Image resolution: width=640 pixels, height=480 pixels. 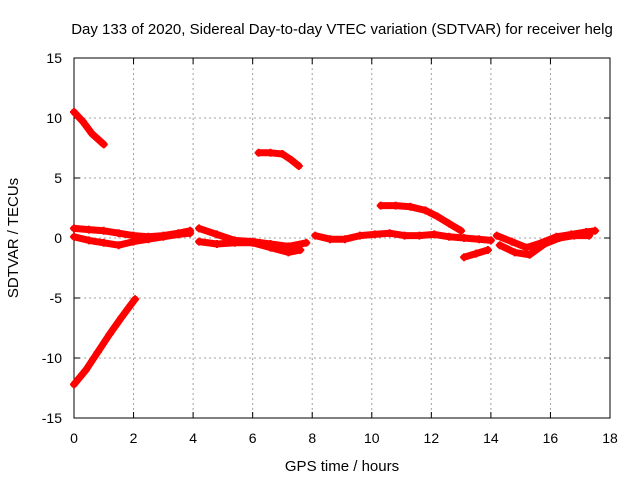 What do you see at coordinates (551, 438) in the screenshot?
I see `x-tick-label: 16` at bounding box center [551, 438].